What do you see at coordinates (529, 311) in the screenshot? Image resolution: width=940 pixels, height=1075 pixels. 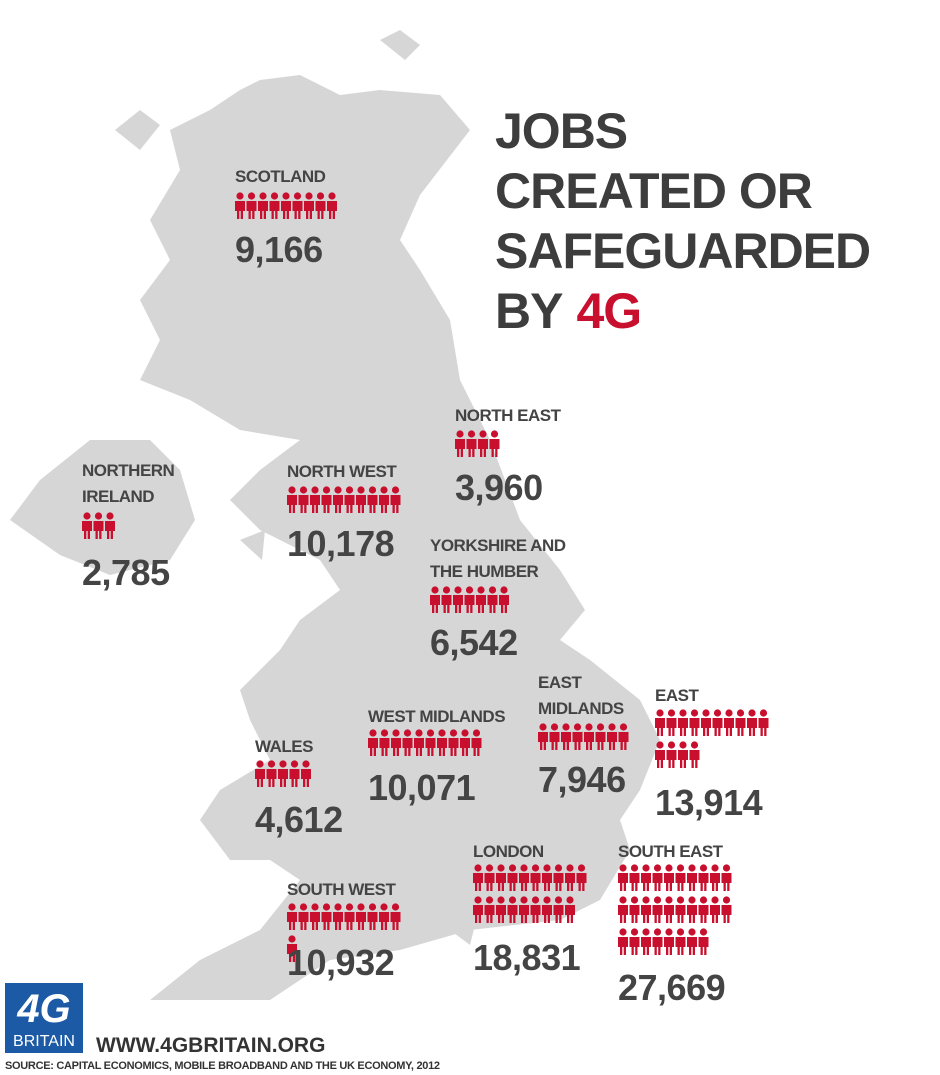 I see `title-line: BY` at bounding box center [529, 311].